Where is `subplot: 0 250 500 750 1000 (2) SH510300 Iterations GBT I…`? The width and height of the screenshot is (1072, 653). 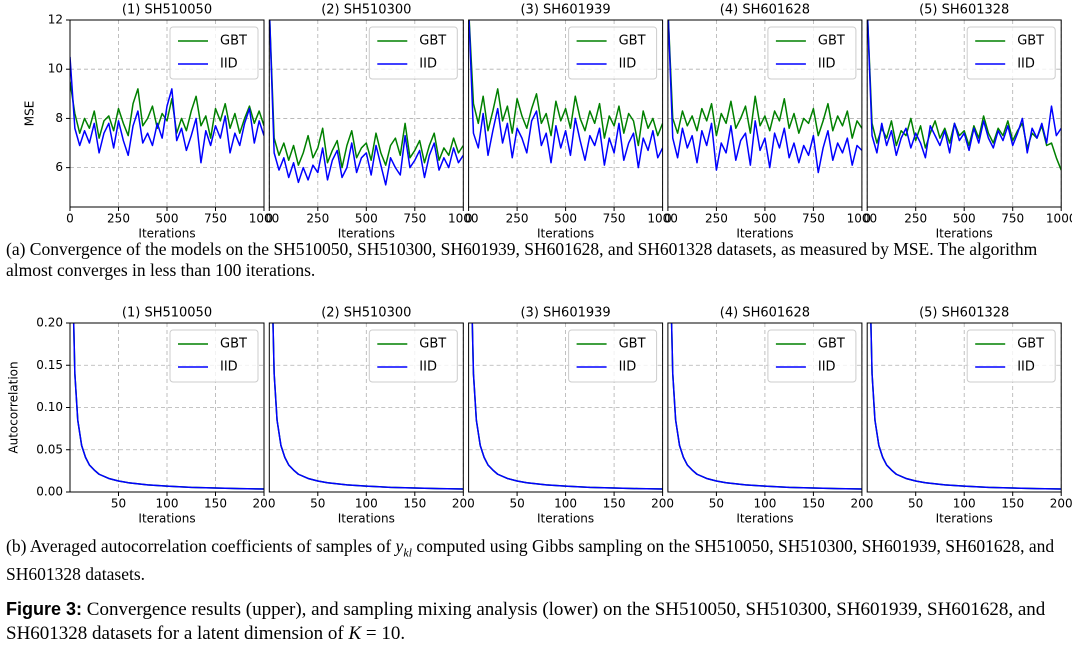 subplot: 0 250 500 750 1000 (2) SH510300 Iterations GBT I… is located at coordinates (371, 122).